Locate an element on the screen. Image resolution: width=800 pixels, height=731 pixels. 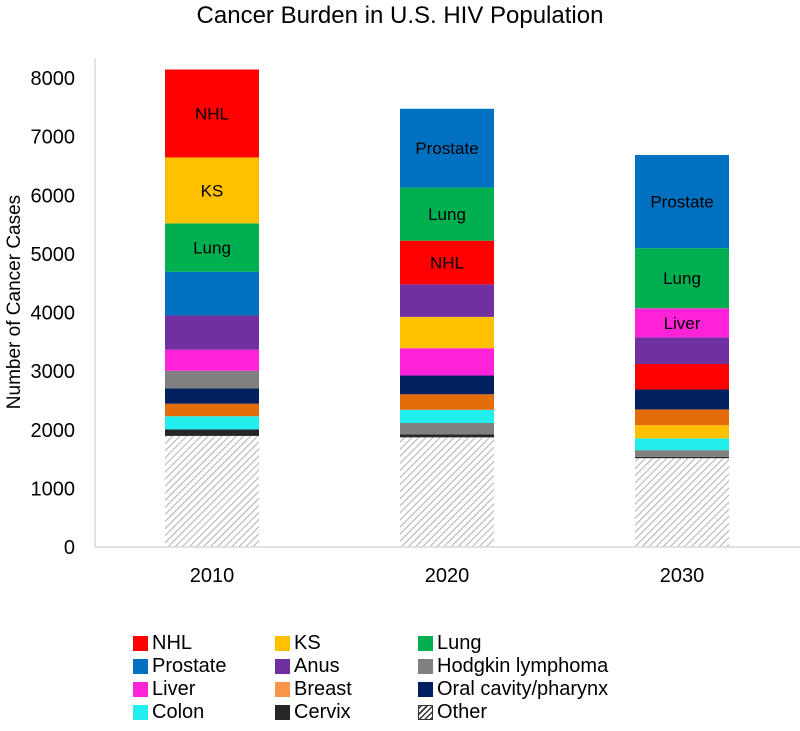
y-axis: 0 1000 2000 3000 4000 5000 6000 7000 8000 is located at coordinates (63, 308).